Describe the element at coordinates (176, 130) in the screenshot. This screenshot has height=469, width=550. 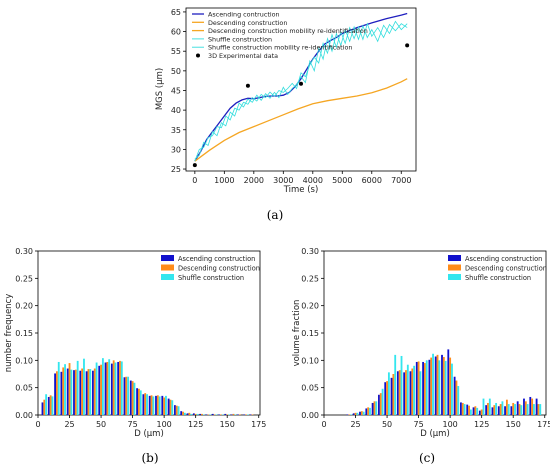
I see `y-tick-label-a: 35` at that location.